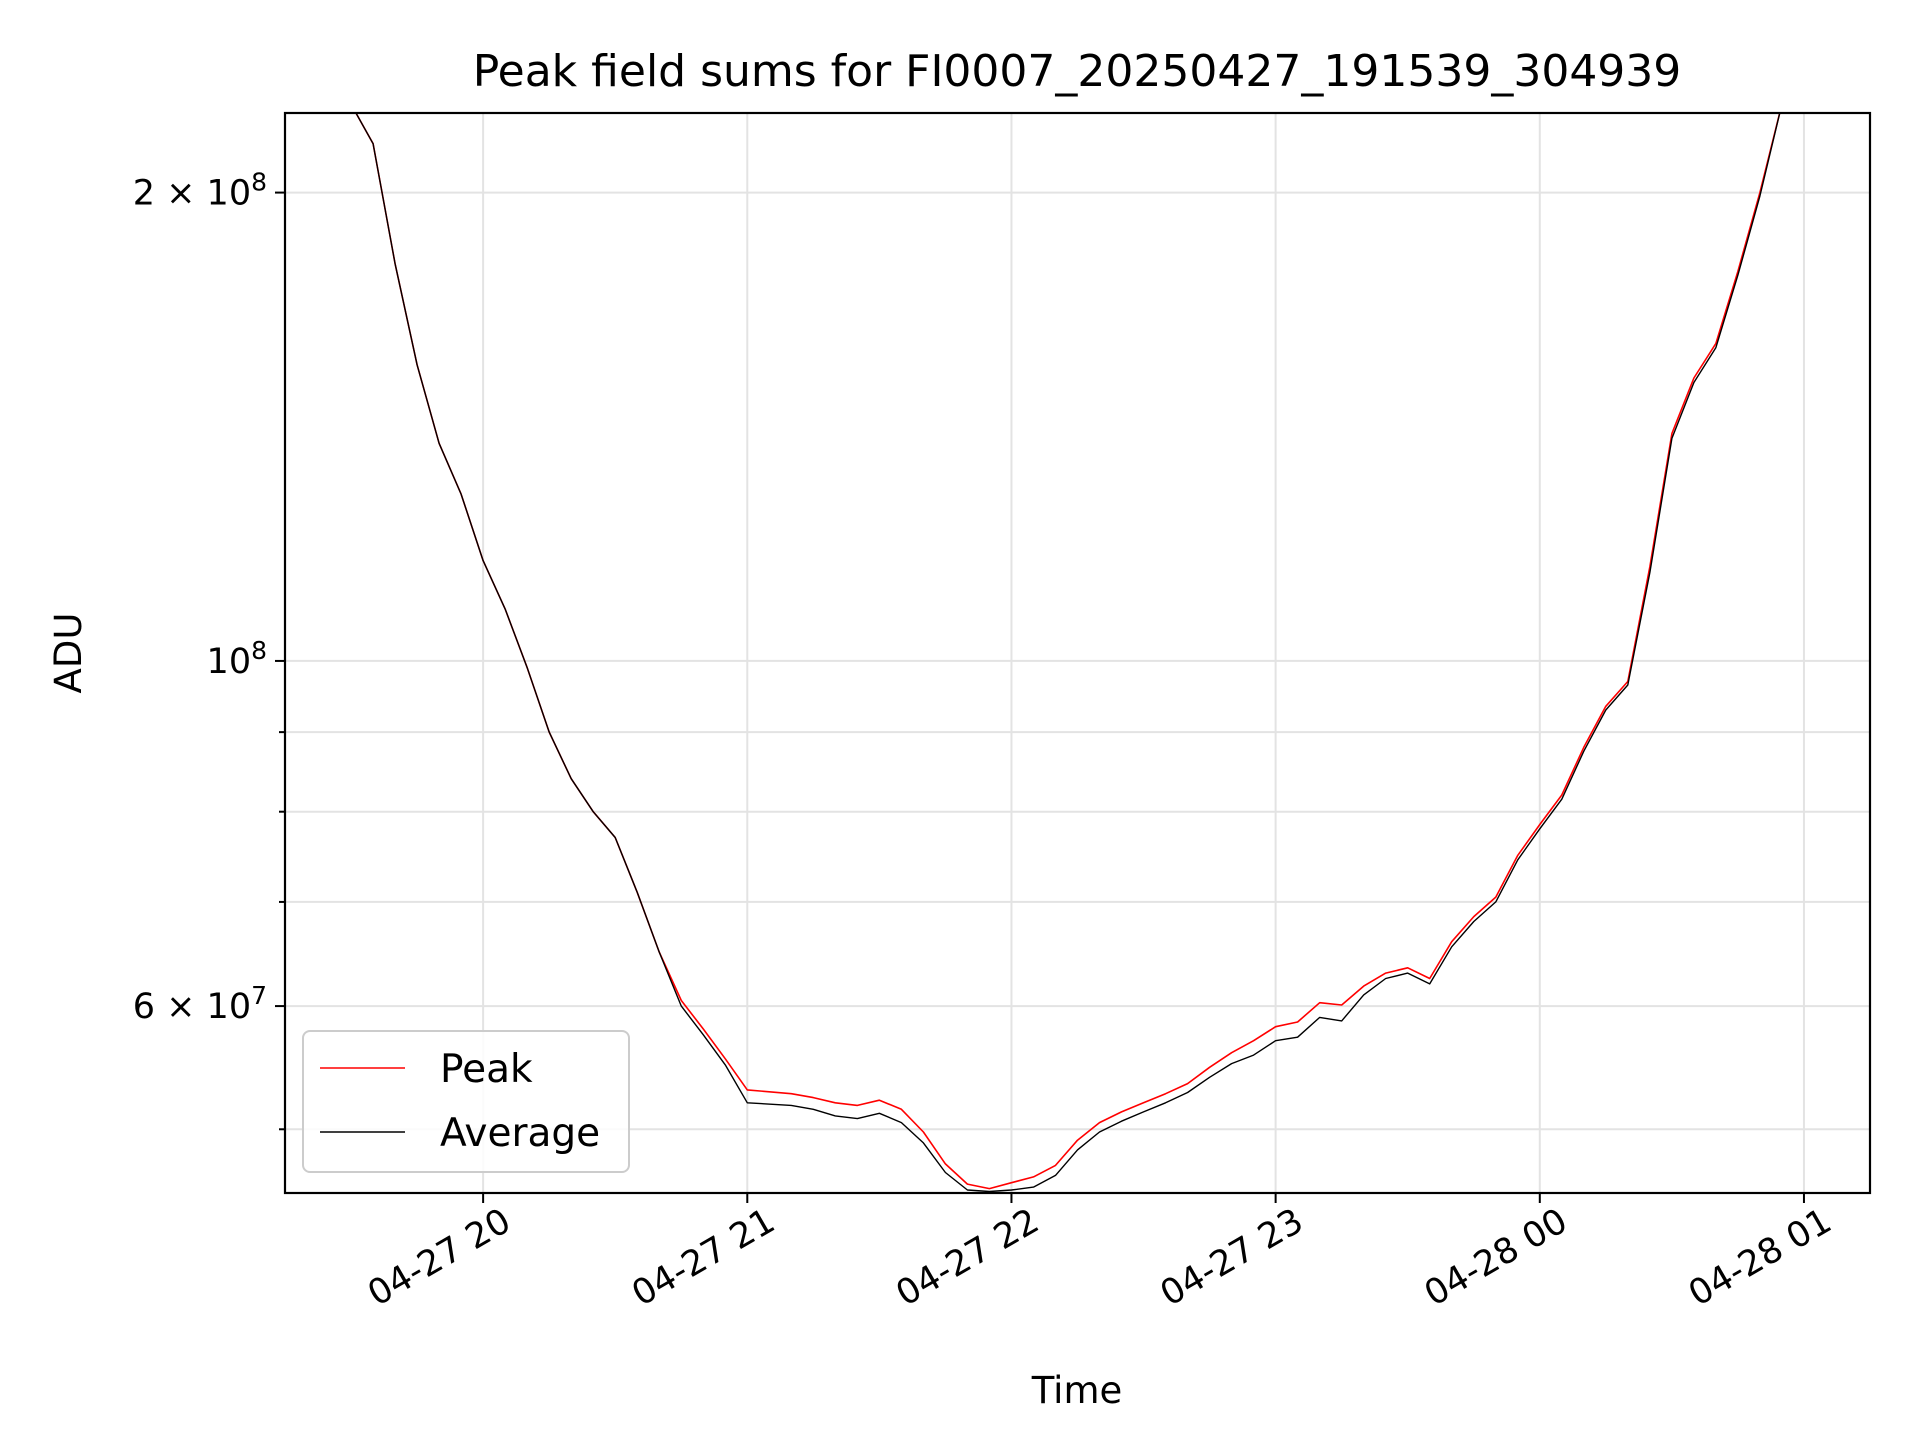 The height and width of the screenshot is (1440, 1920). What do you see at coordinates (520, 1133) in the screenshot?
I see `legend-label-average: Average` at bounding box center [520, 1133].